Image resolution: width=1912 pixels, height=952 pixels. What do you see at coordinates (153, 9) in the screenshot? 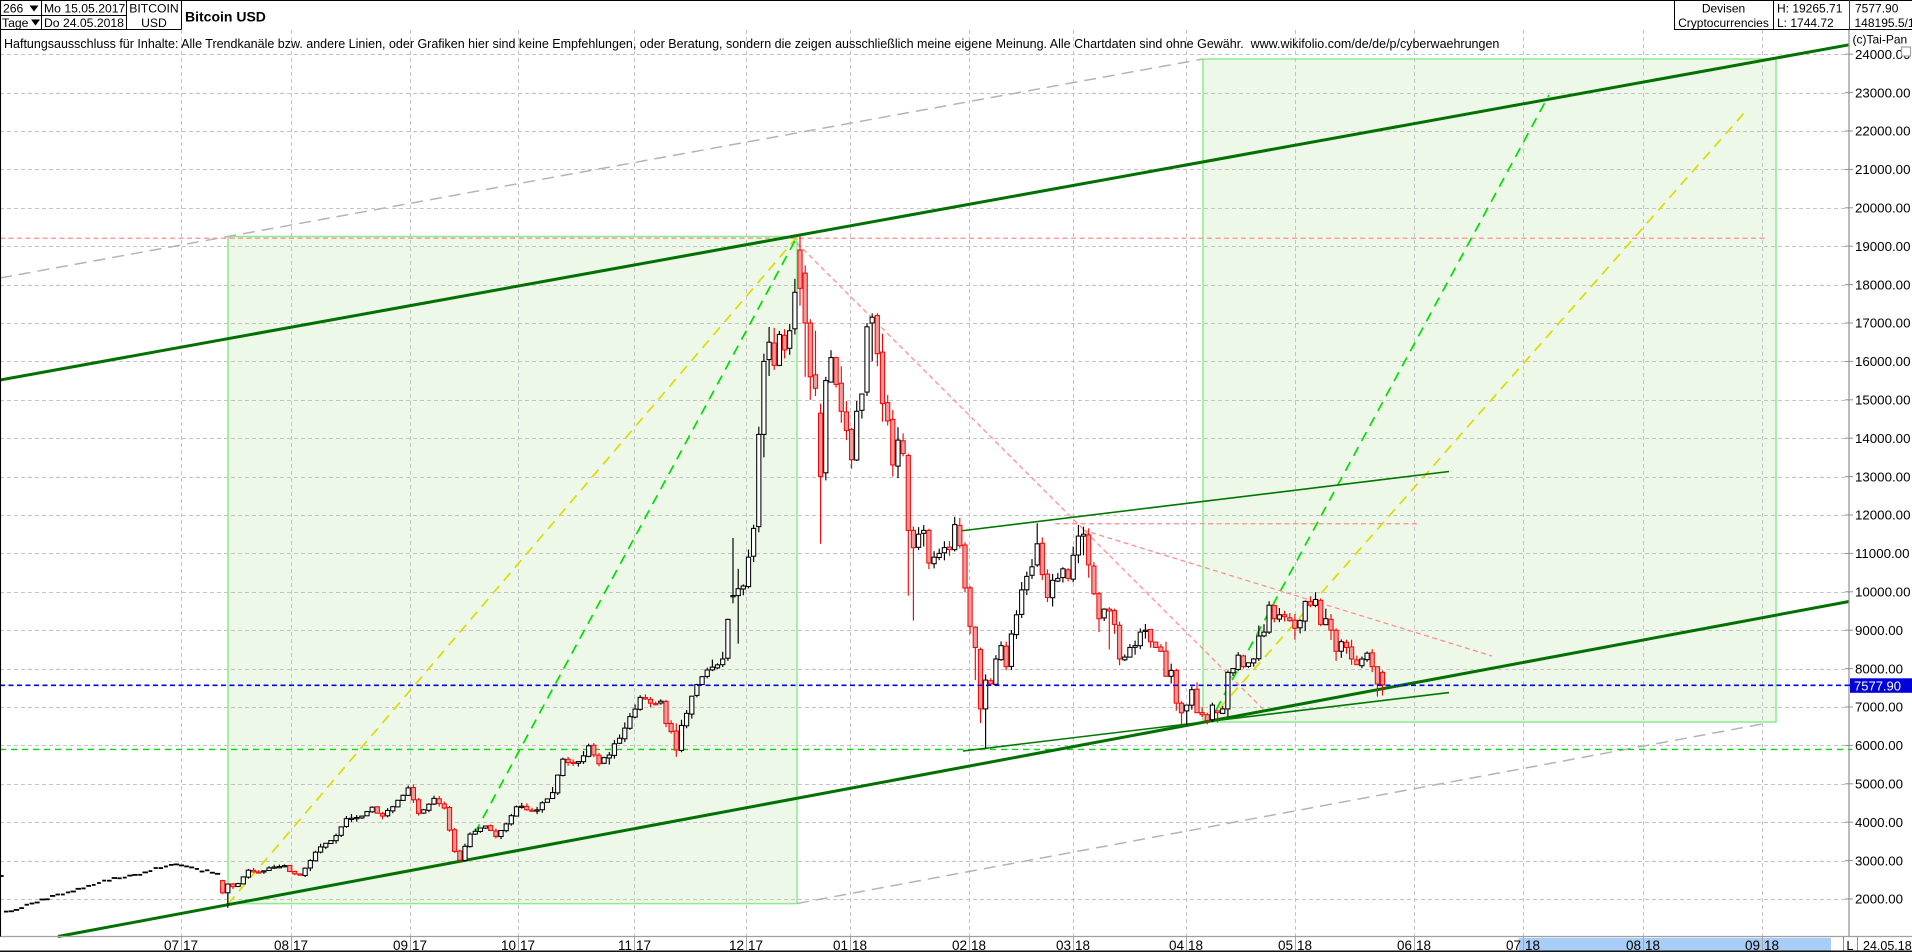
I see `svg-text: BITCOIN` at bounding box center [153, 9].